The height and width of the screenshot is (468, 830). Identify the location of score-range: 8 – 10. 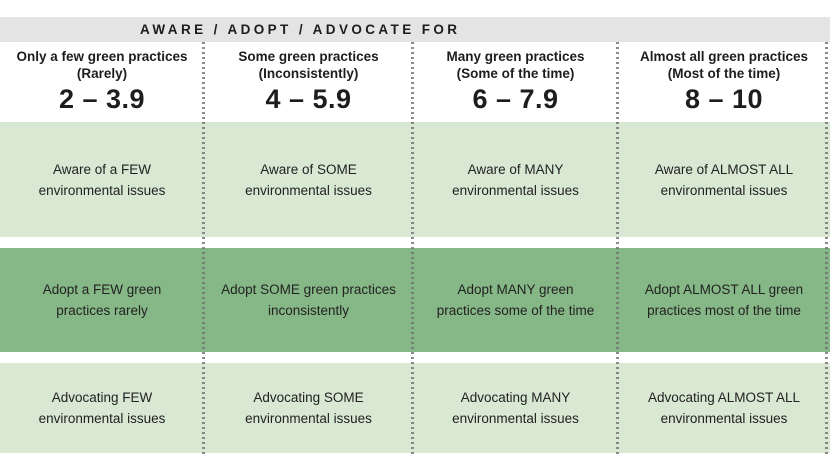
(724, 99).